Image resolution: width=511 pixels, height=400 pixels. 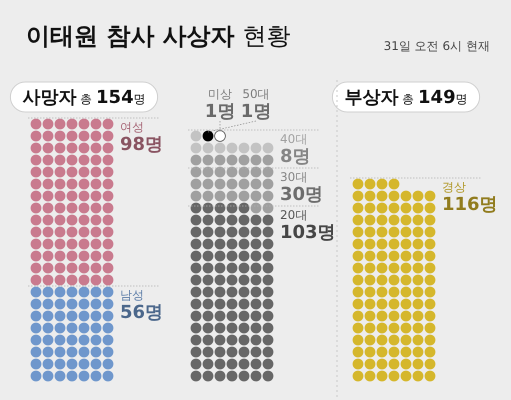 I want to click on category-label: 20대, so click(x=294, y=215).